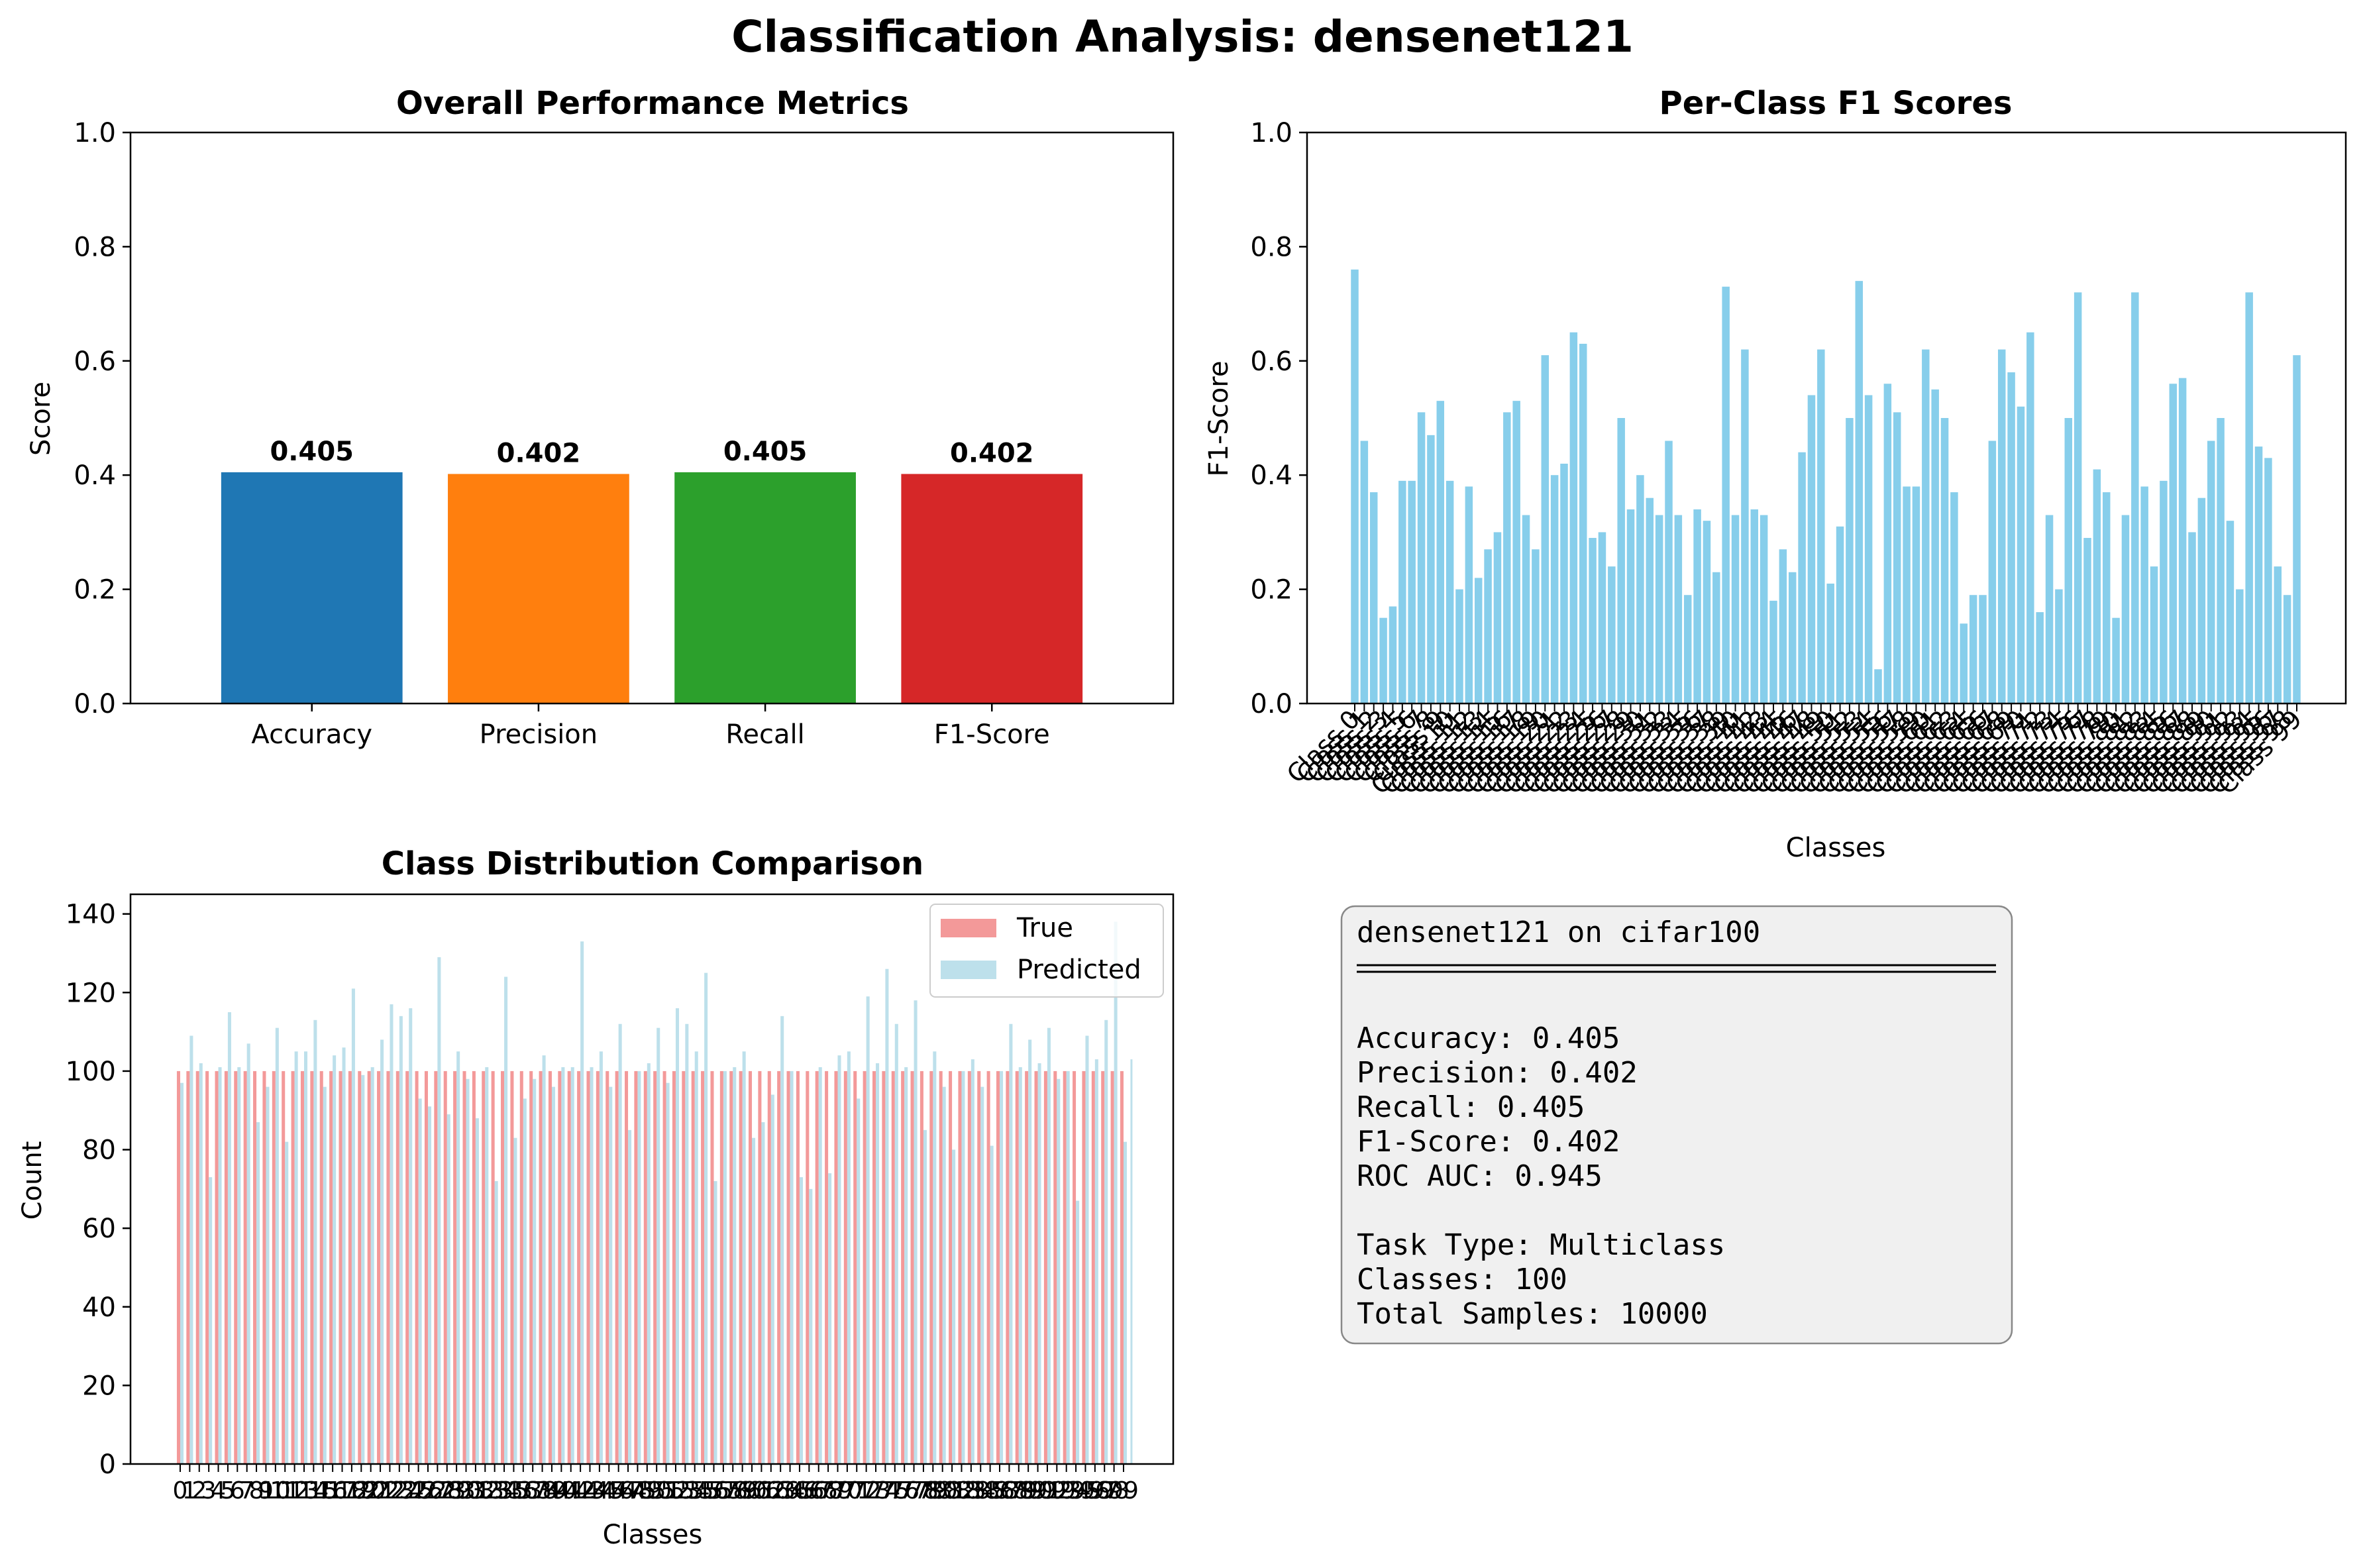  I want to click on distribution-class-tick-label: 97, so click(1104, 1490).